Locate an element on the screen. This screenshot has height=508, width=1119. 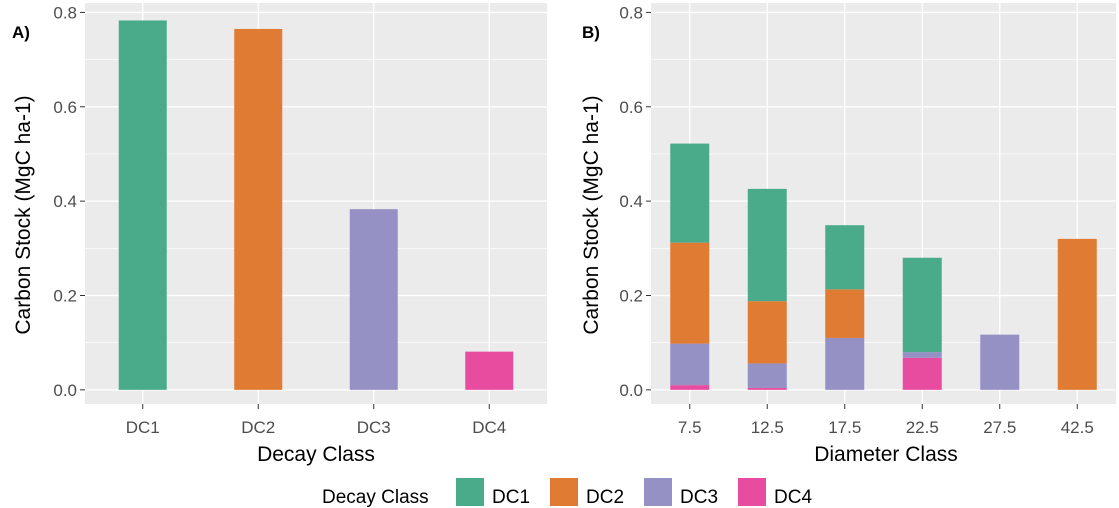
x-tick-label: 17.5 is located at coordinates (844, 427).